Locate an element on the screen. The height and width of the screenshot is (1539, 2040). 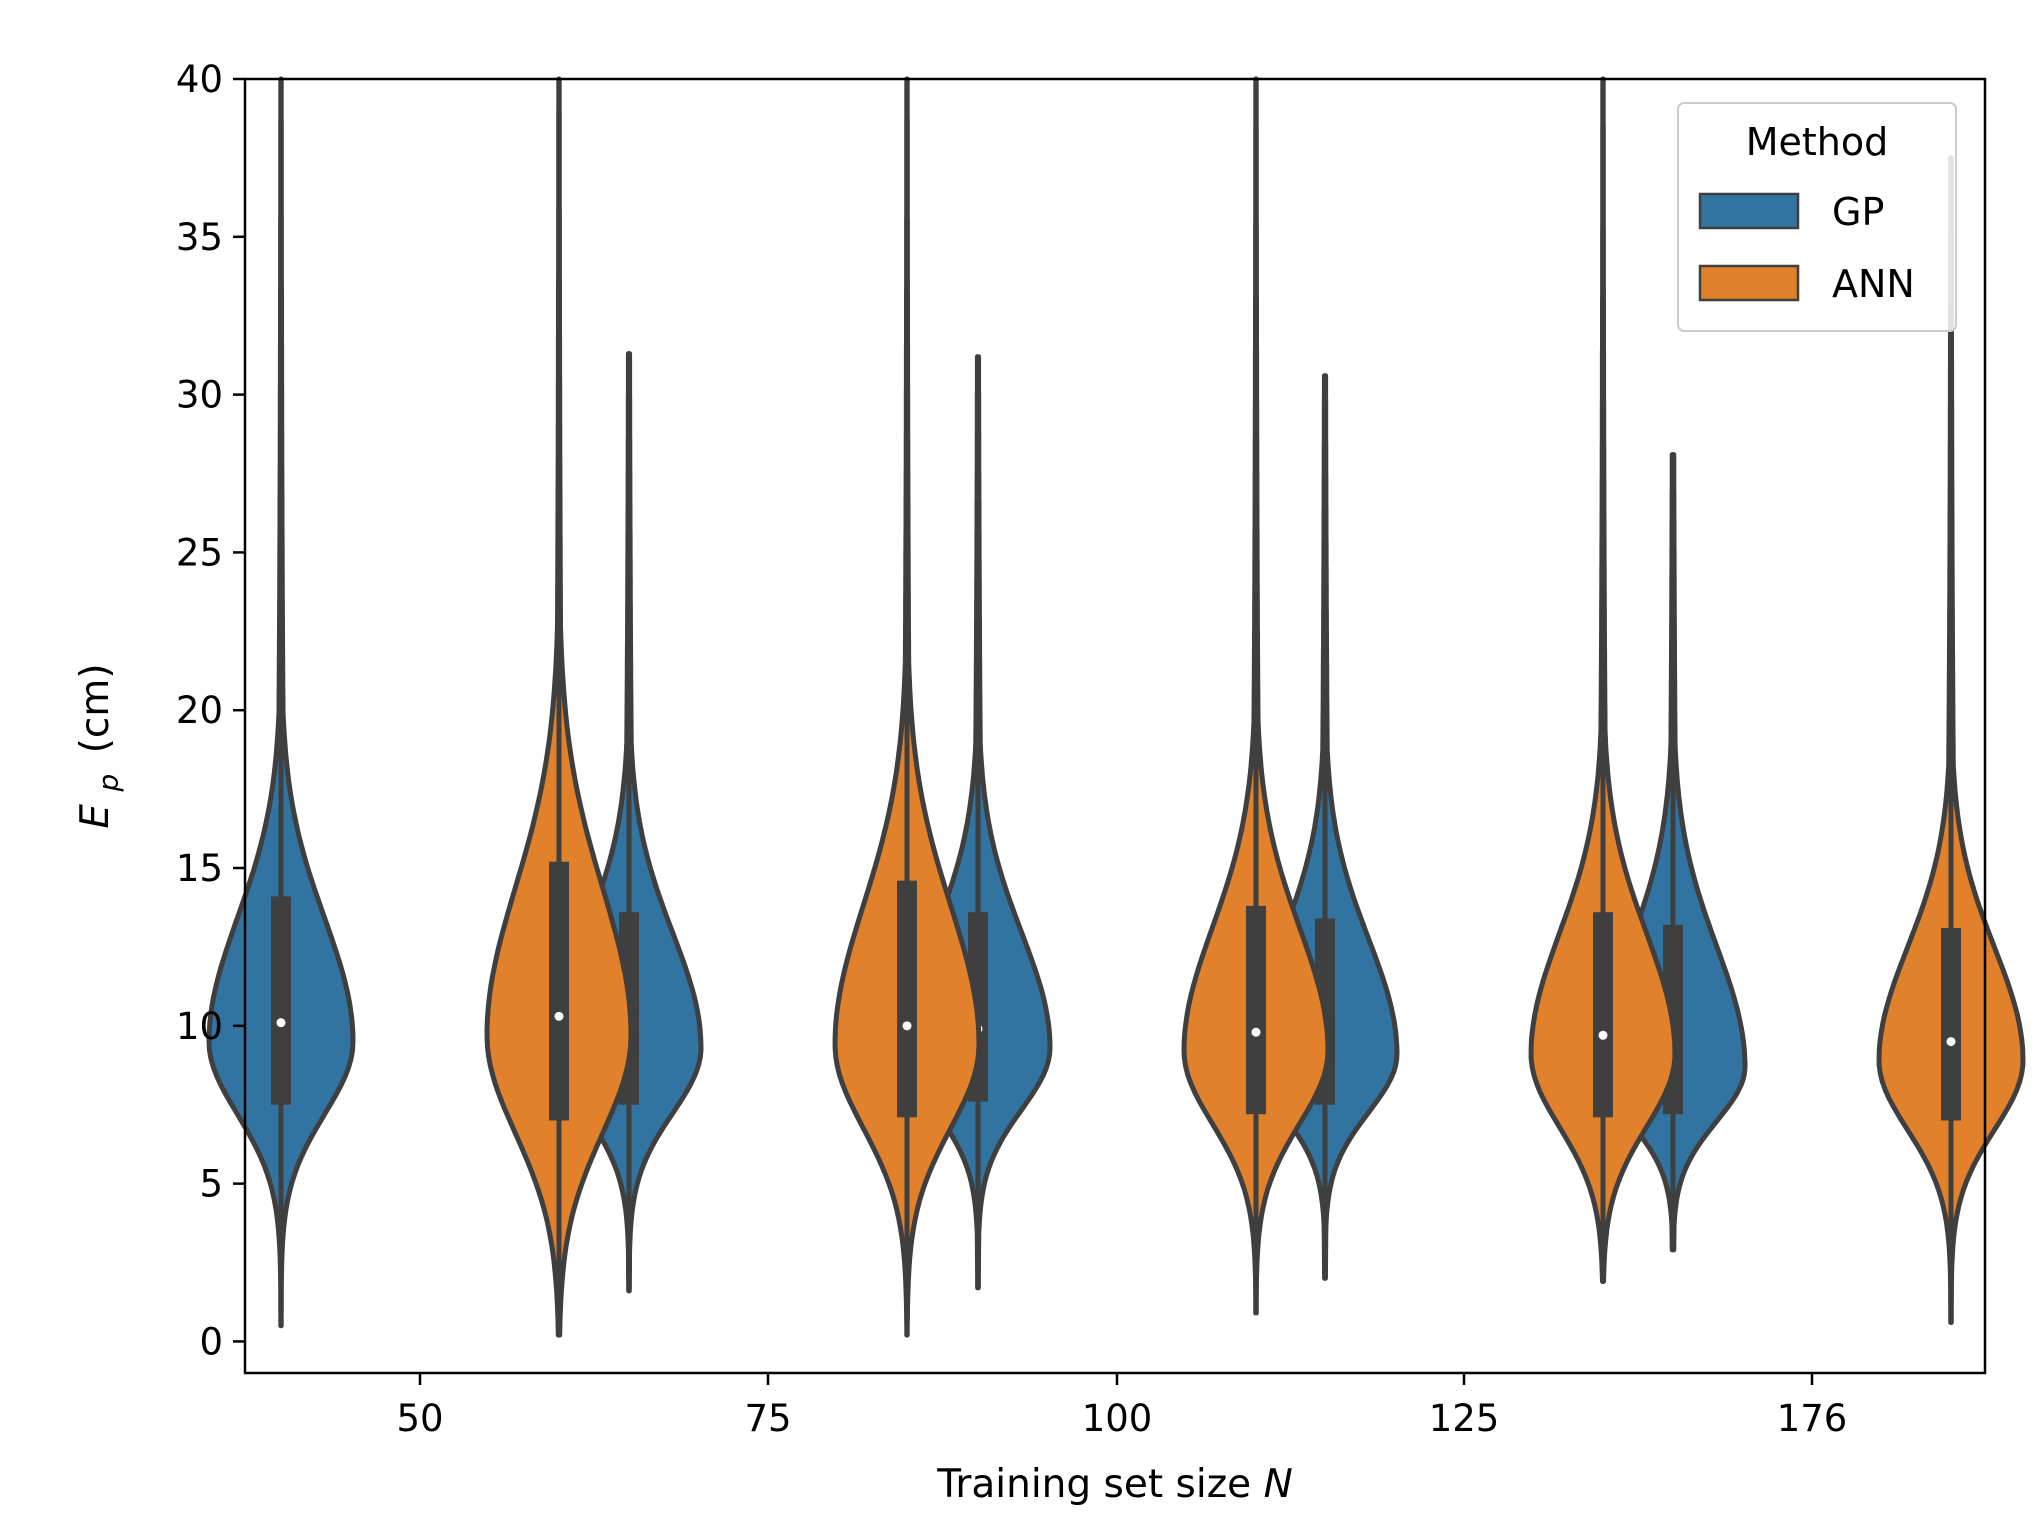
y-tick-label: 0 is located at coordinates (211, 1341).